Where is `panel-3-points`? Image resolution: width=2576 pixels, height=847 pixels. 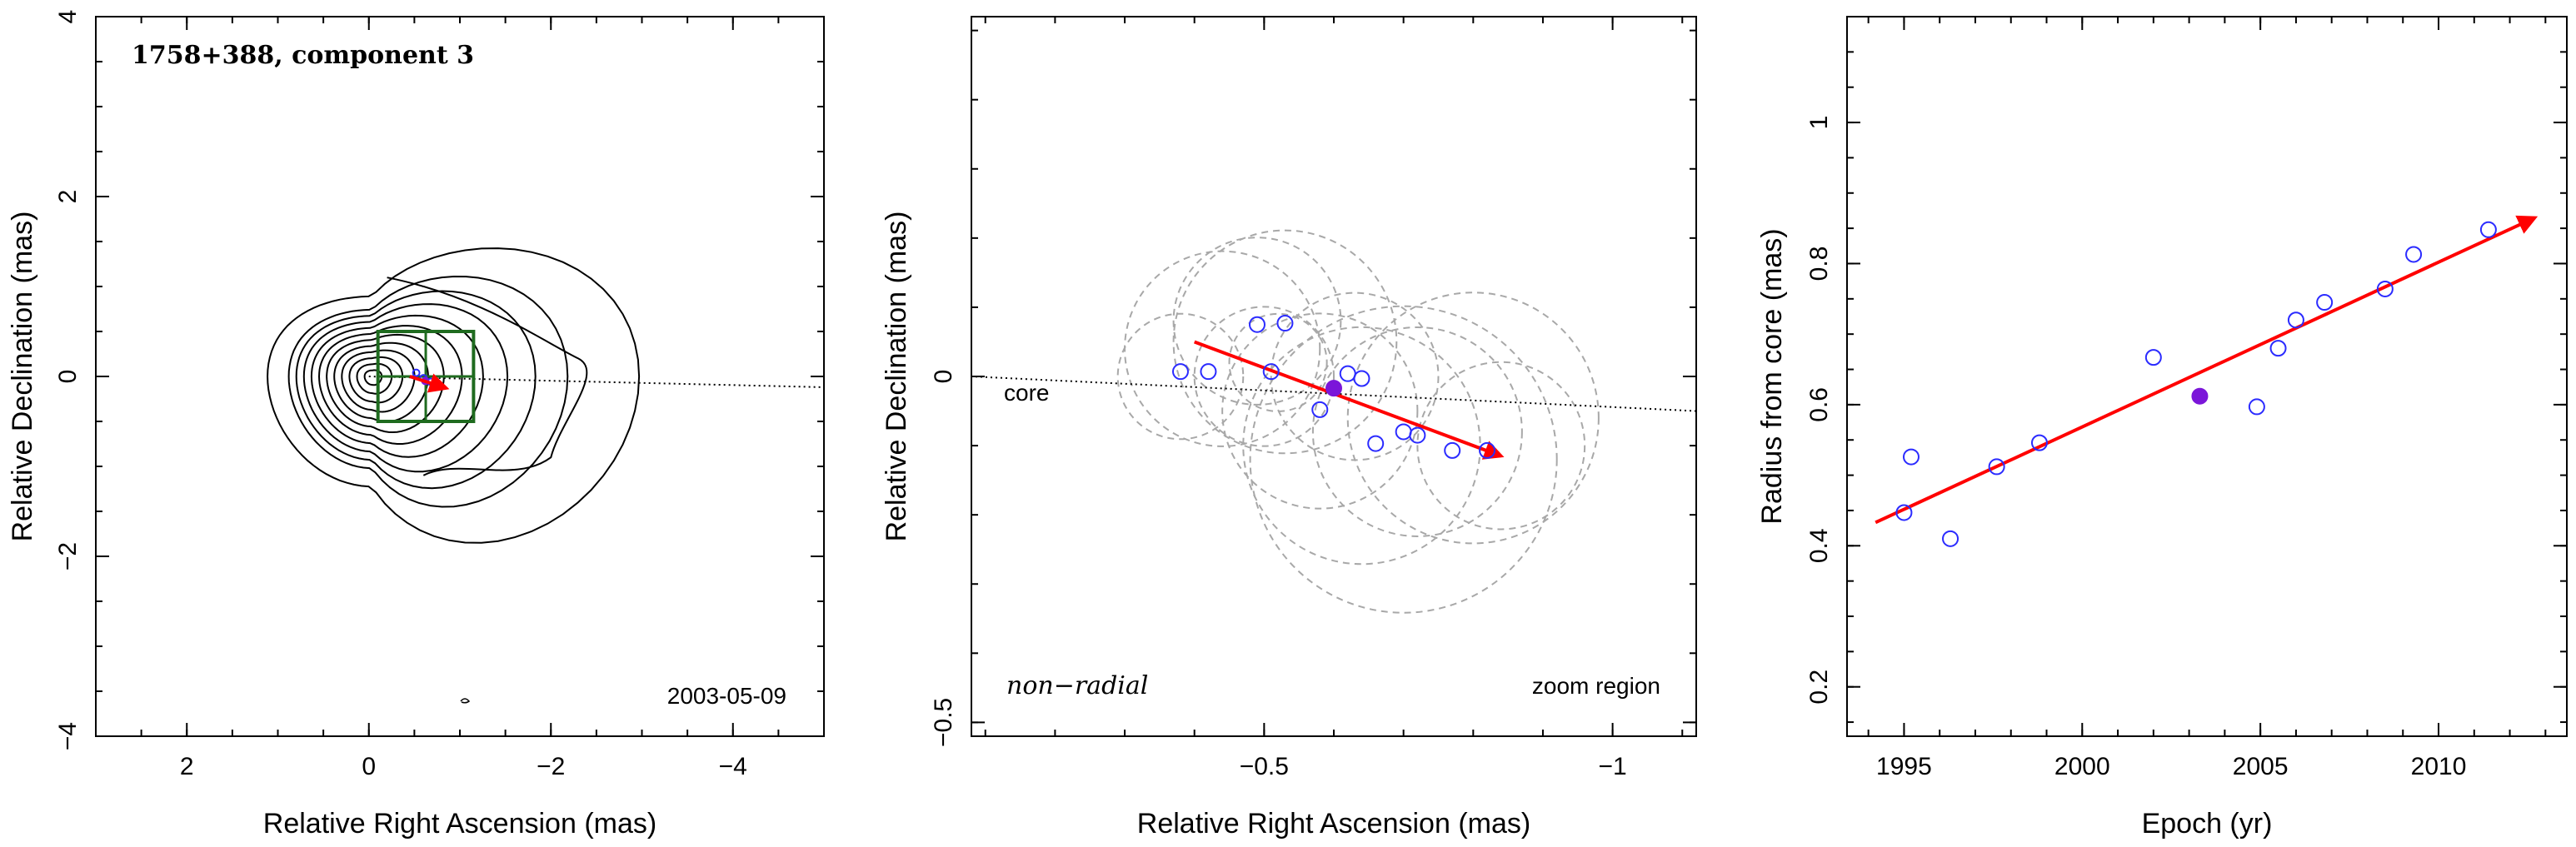
panel-3-points is located at coordinates (2196, 384).